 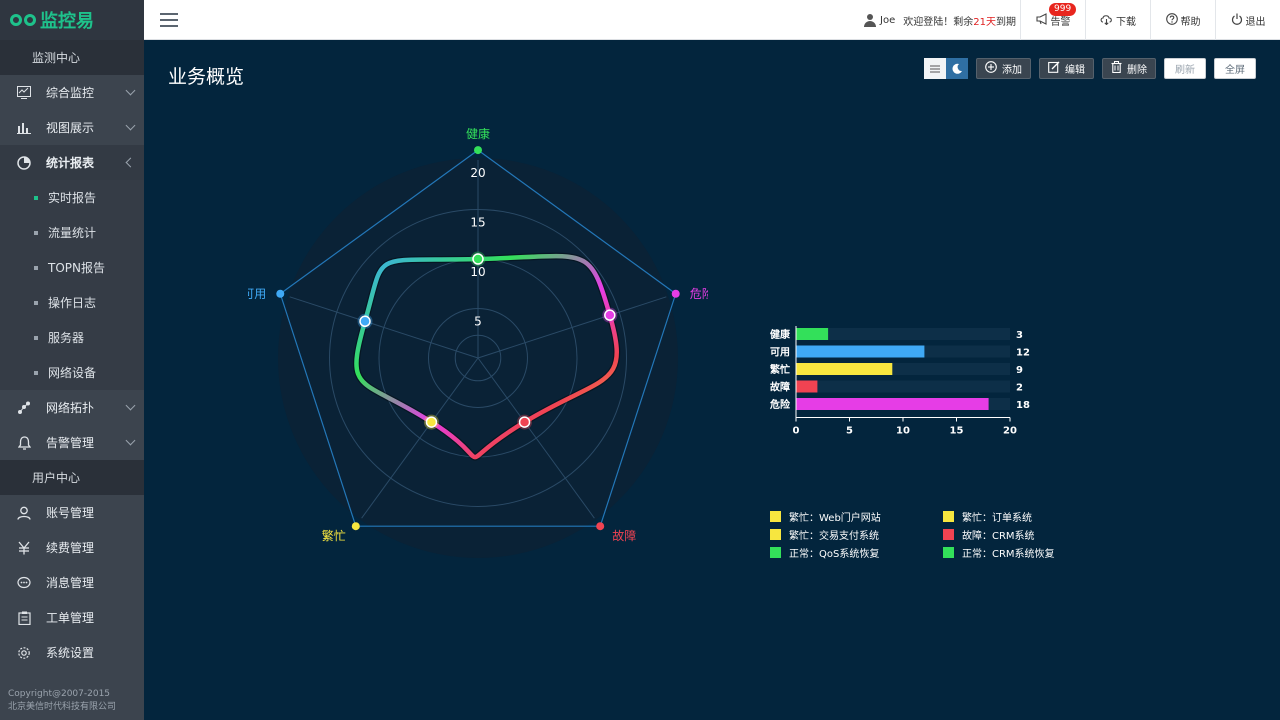 What do you see at coordinates (998, 536) in the screenshot?
I see `legend-label: 故障：CRM系统` at bounding box center [998, 536].